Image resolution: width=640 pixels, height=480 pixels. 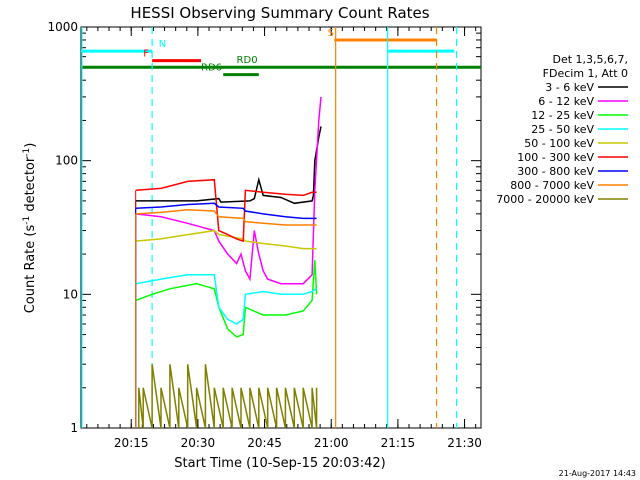 I want to click on y-axis-label-part3: ), so click(x=30, y=145).